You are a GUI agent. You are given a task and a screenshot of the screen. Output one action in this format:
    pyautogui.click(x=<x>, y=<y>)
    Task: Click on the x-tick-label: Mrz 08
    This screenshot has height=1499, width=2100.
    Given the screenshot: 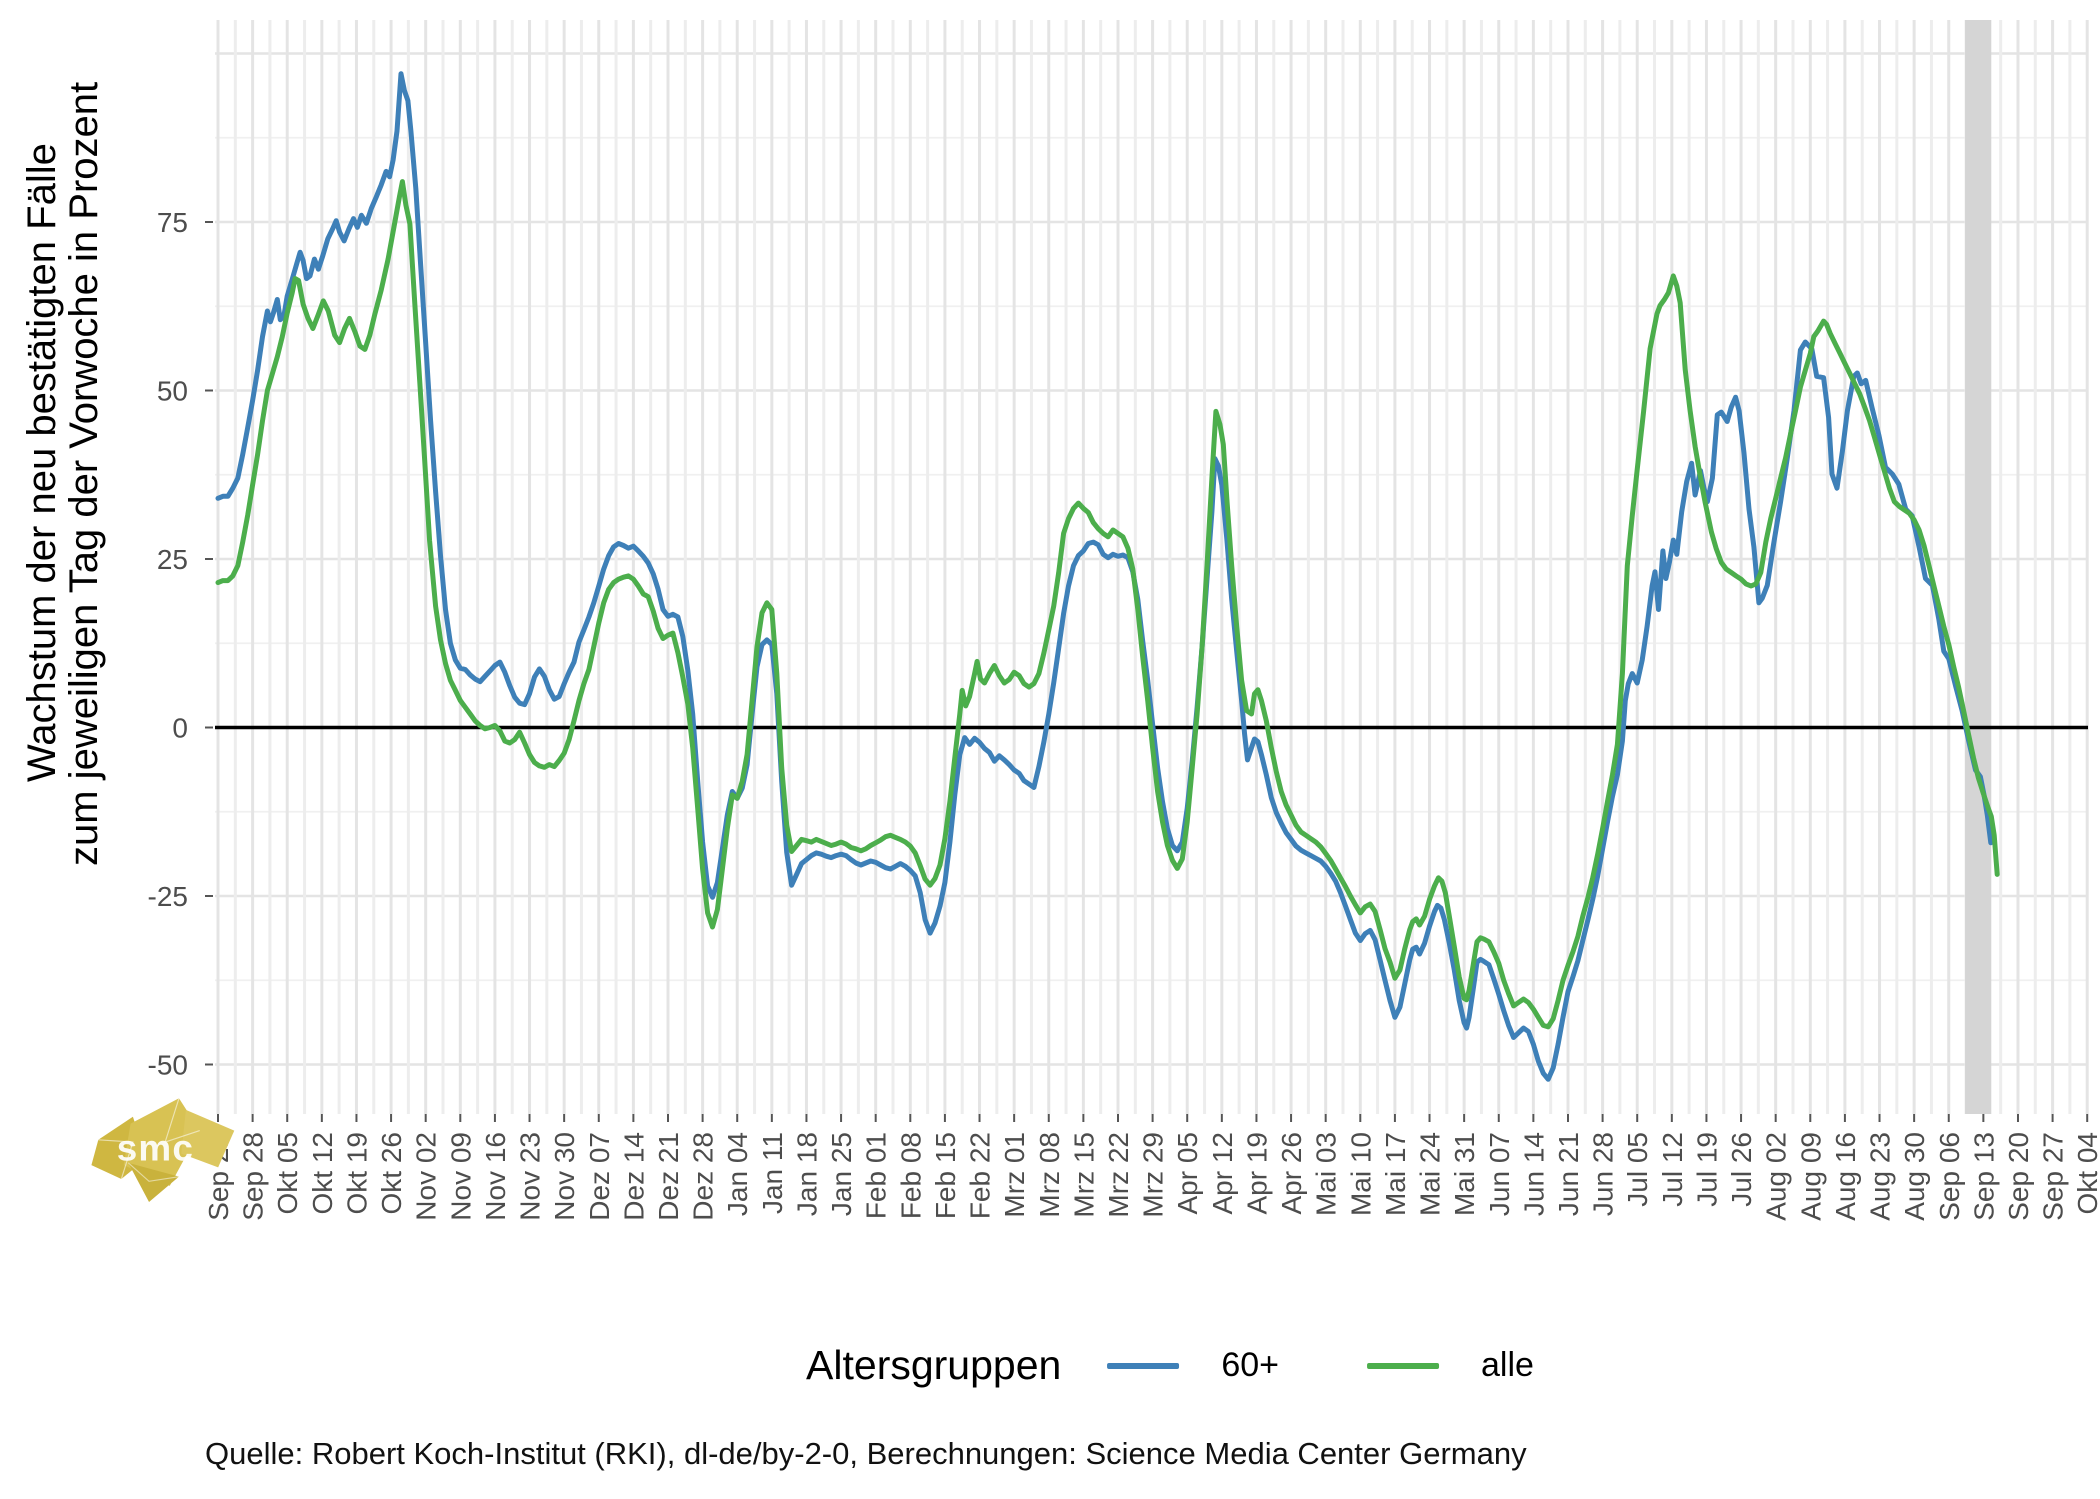 What is the action you would take?
    pyautogui.click(x=1049, y=1175)
    